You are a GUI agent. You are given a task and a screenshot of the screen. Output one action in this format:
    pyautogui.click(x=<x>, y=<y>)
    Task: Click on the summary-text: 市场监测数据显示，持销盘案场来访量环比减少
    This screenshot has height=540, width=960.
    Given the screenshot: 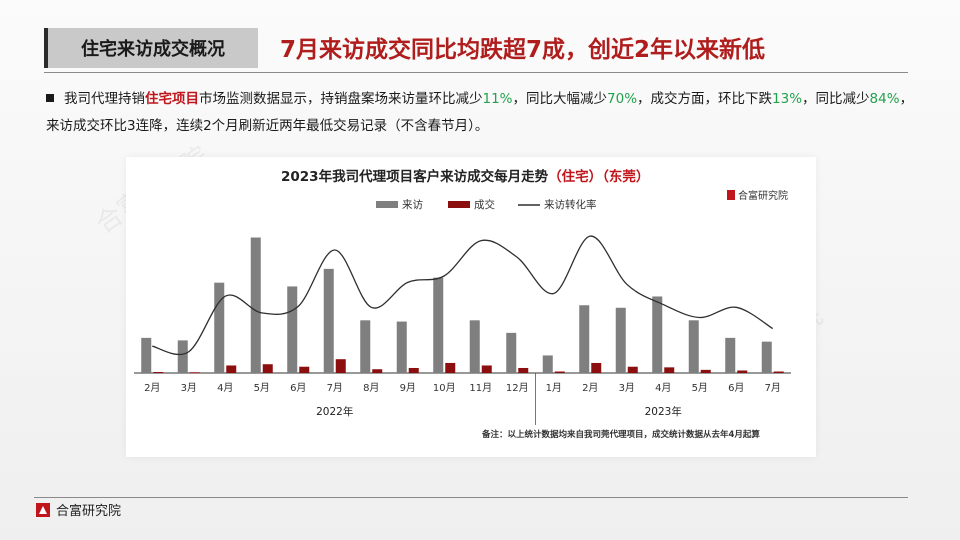 What is the action you would take?
    pyautogui.click(x=341, y=99)
    